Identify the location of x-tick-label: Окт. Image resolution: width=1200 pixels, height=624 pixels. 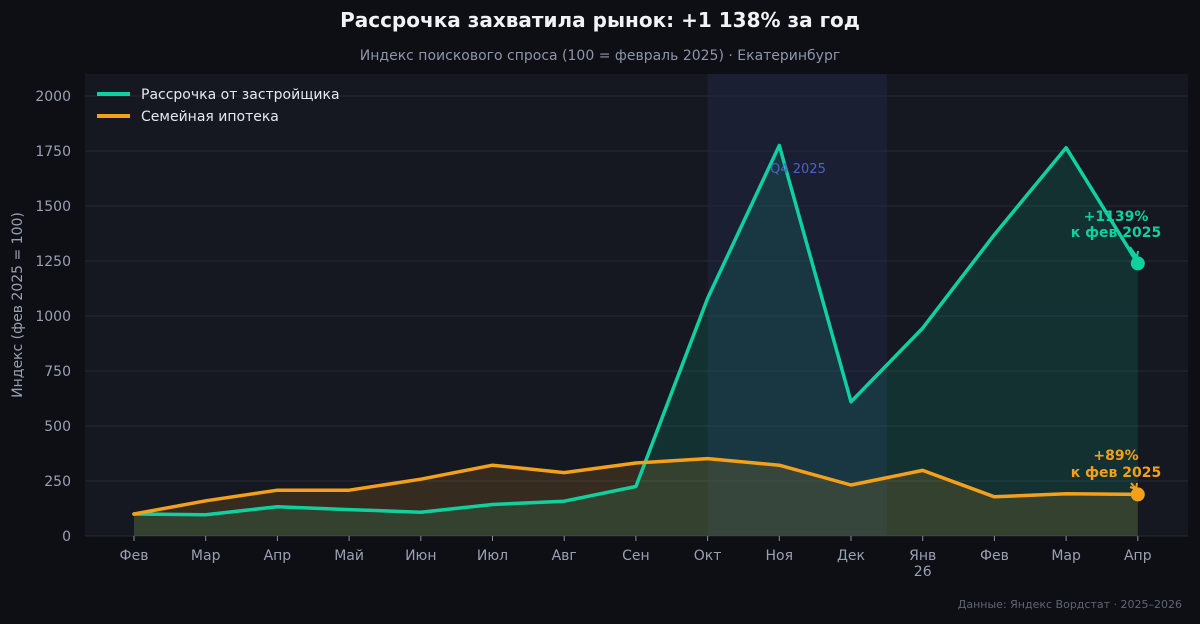
(708, 556).